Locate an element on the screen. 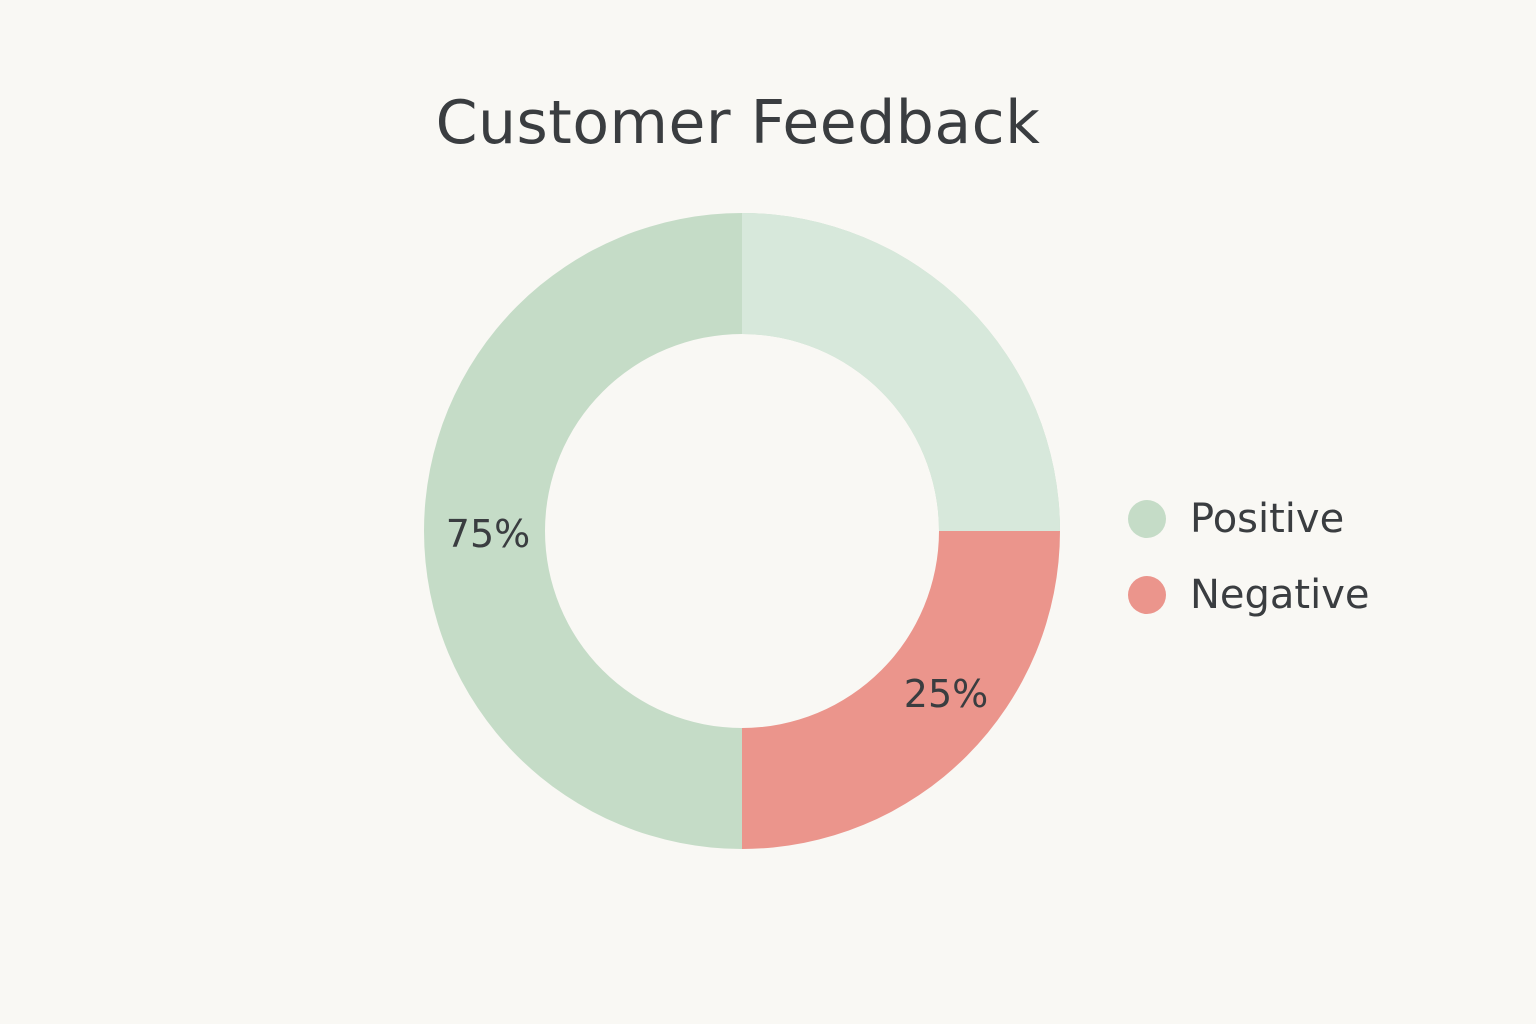 This screenshot has height=1024, width=1536. legend-swatch-positive is located at coordinates (1147, 519).